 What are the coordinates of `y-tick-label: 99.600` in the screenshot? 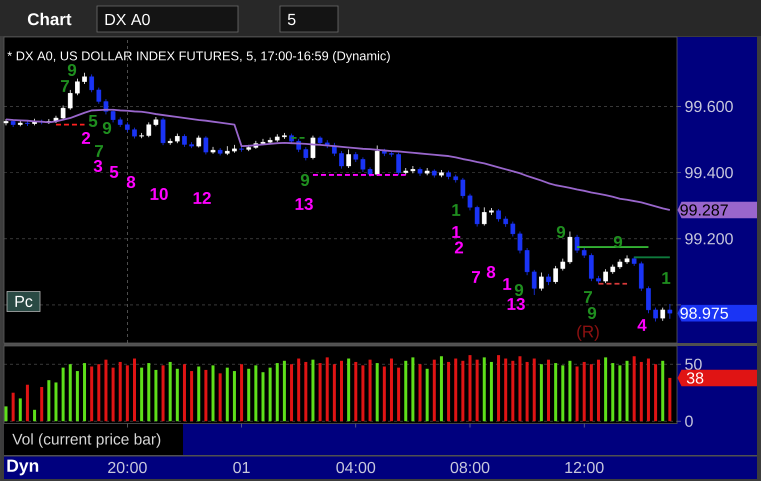 It's located at (709, 106).